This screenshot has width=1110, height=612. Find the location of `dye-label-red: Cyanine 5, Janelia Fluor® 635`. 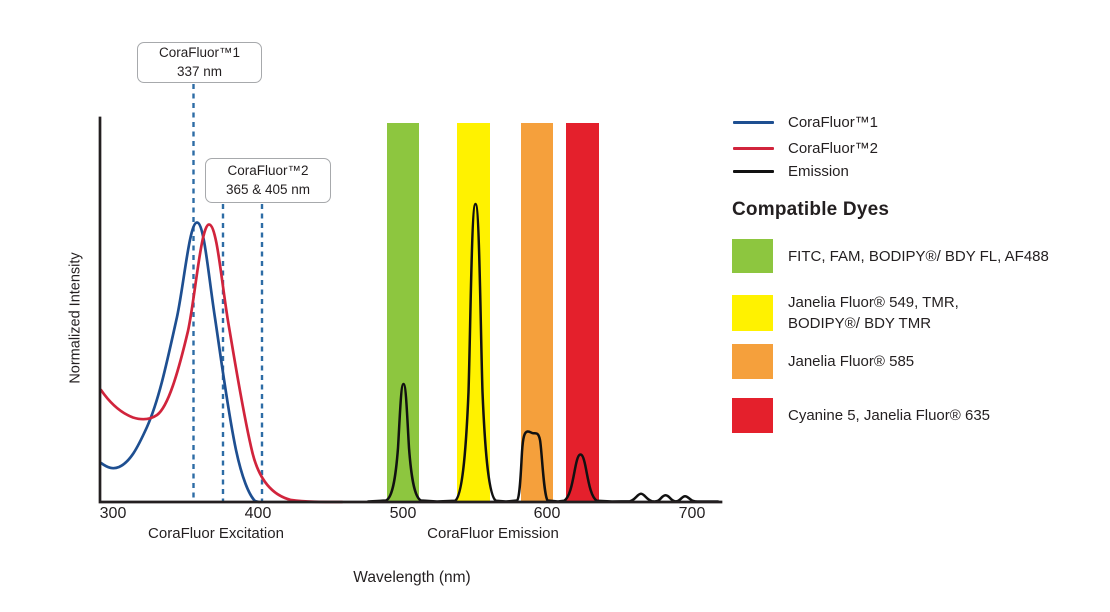

dye-label-red: Cyanine 5, Janelia Fluor® 635 is located at coordinates (889, 415).